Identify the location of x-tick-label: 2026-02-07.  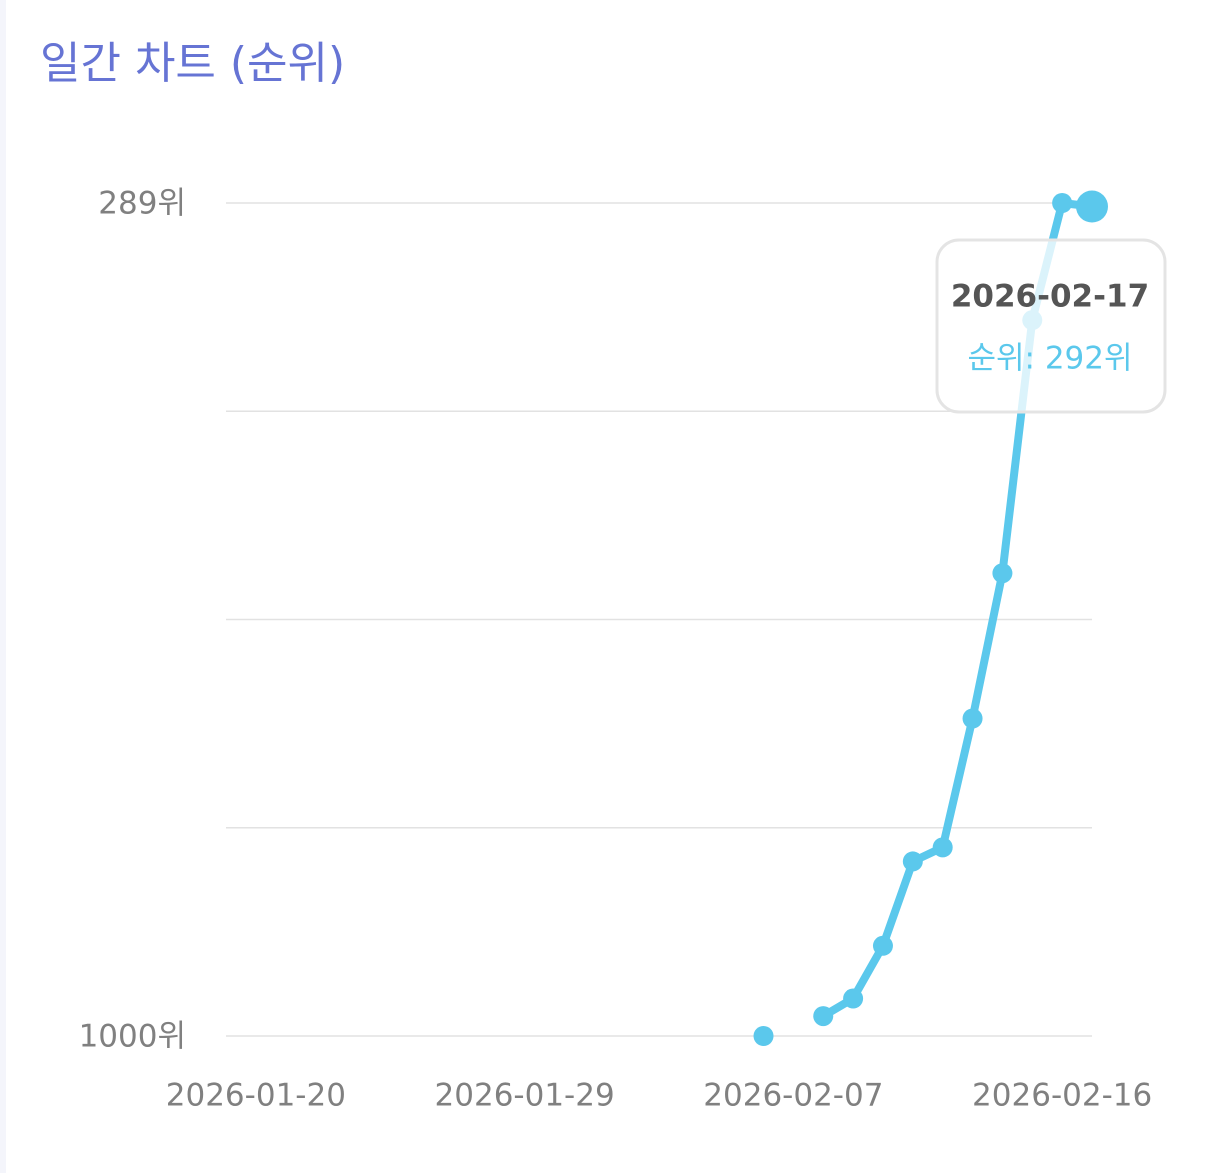
(793, 1096).